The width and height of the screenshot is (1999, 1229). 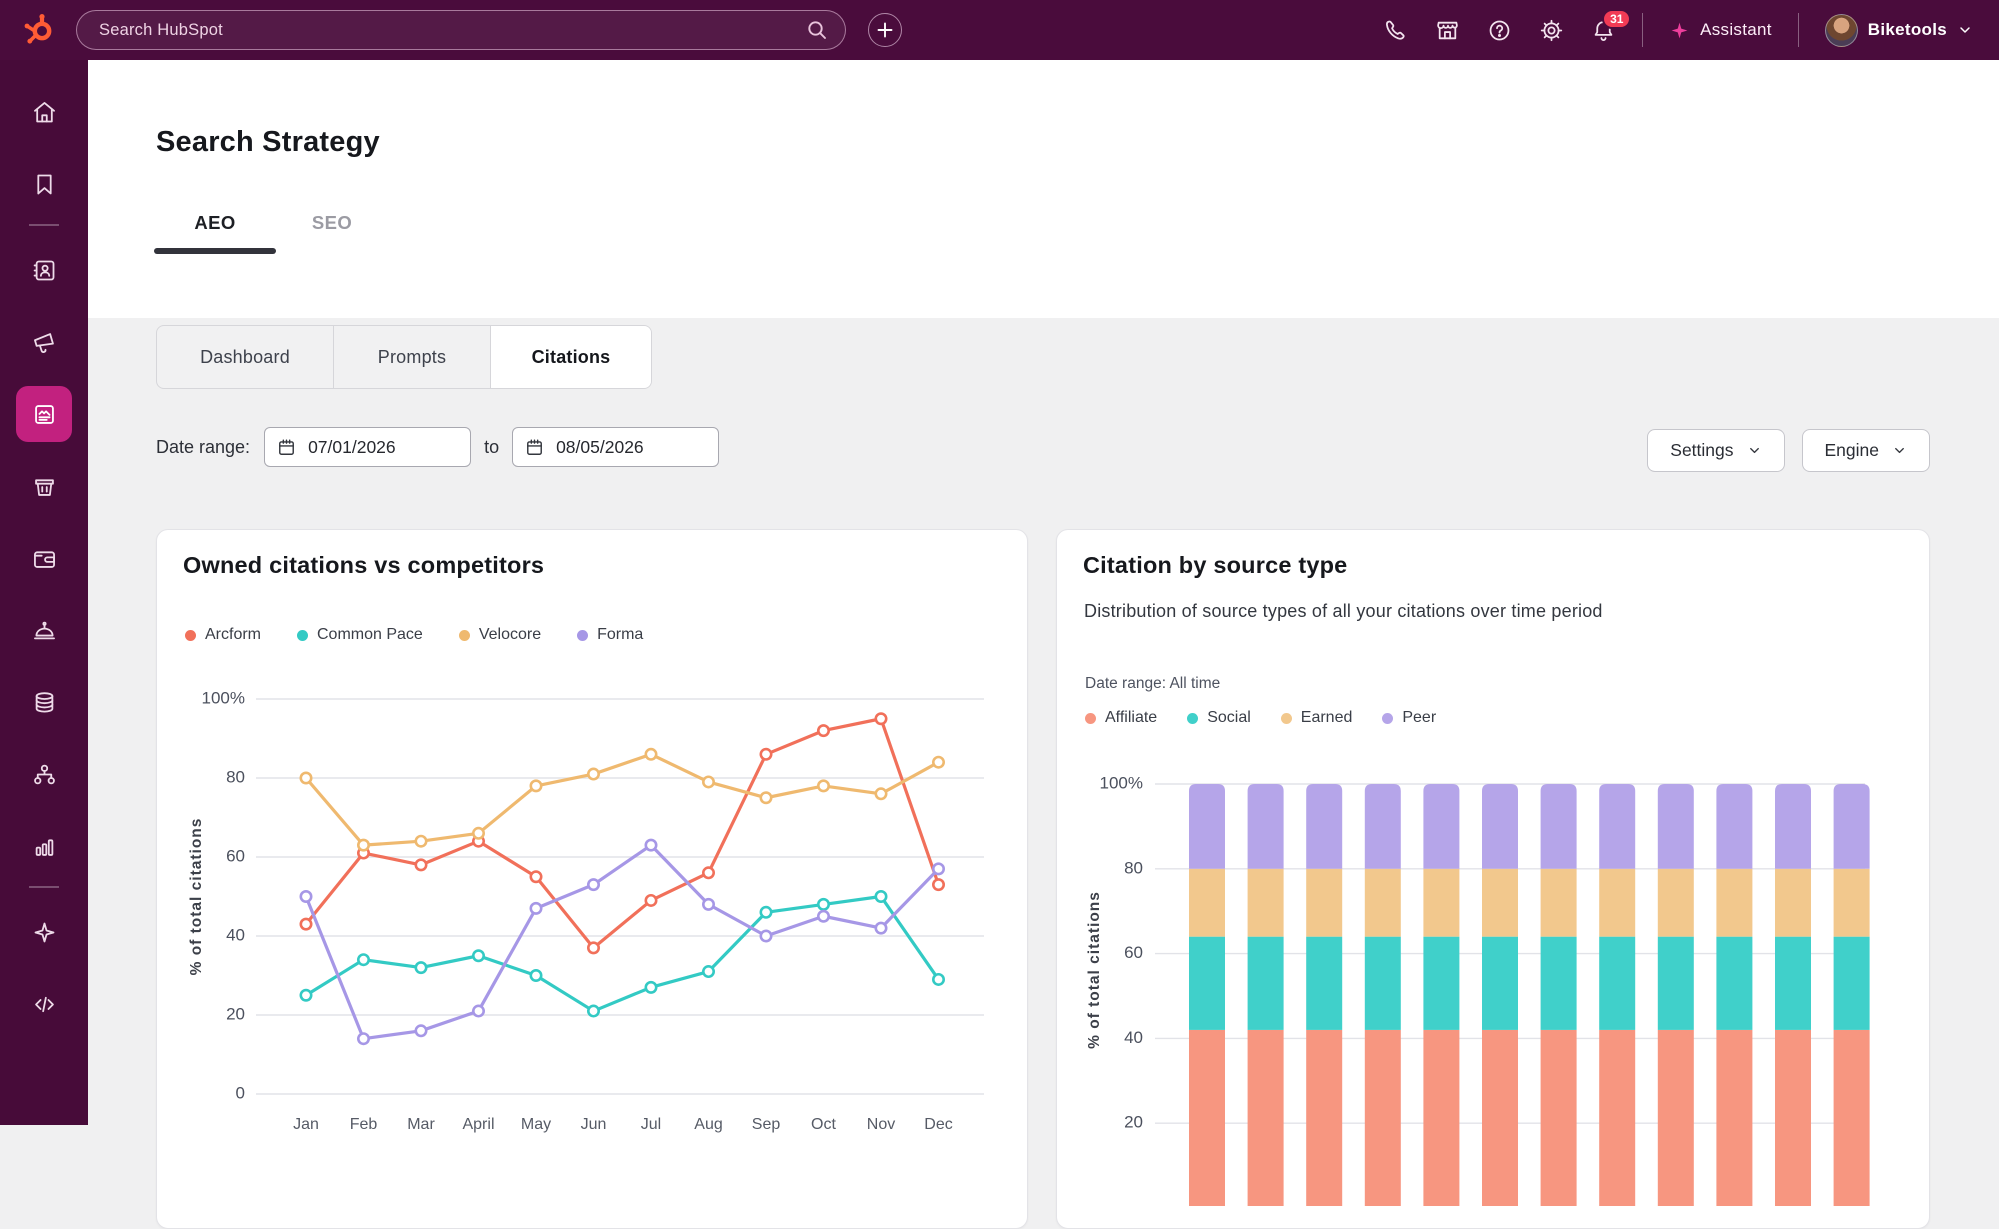 I want to click on sidebar-item-bookmarks, so click(x=44, y=184).